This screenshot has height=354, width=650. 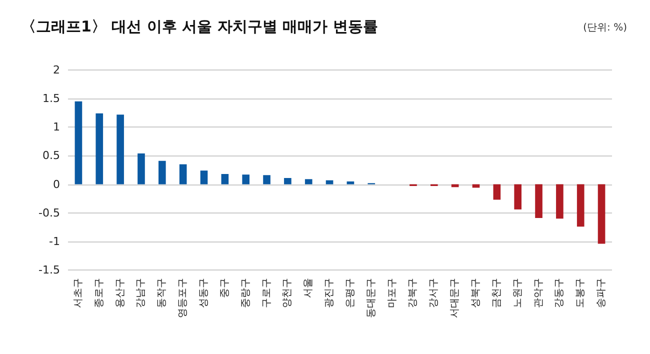 What do you see at coordinates (204, 293) in the screenshot?
I see `x-tick-label: 성동구` at bounding box center [204, 293].